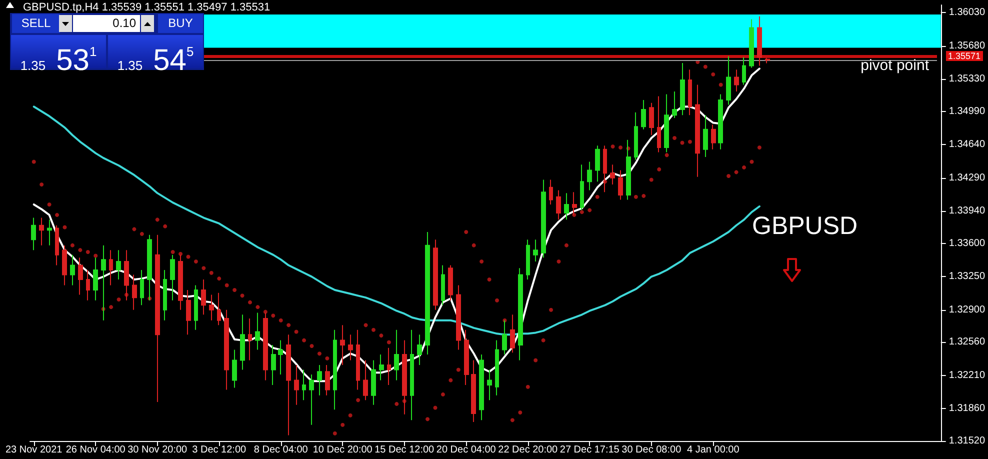 Image resolution: width=988 pixels, height=459 pixels. I want to click on x-tick-label: 23 Nov 2021, so click(34, 450).